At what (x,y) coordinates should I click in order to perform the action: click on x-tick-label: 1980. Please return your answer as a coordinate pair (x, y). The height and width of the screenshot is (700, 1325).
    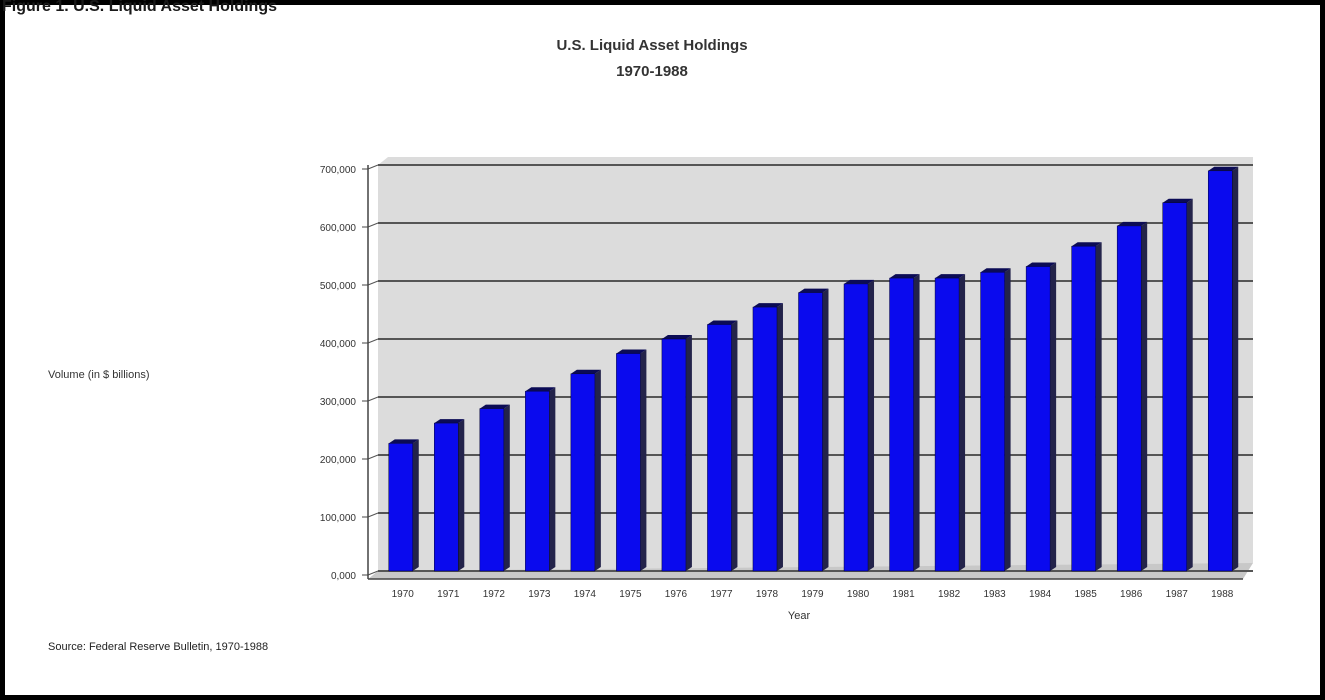
    Looking at the image, I should click on (858, 594).